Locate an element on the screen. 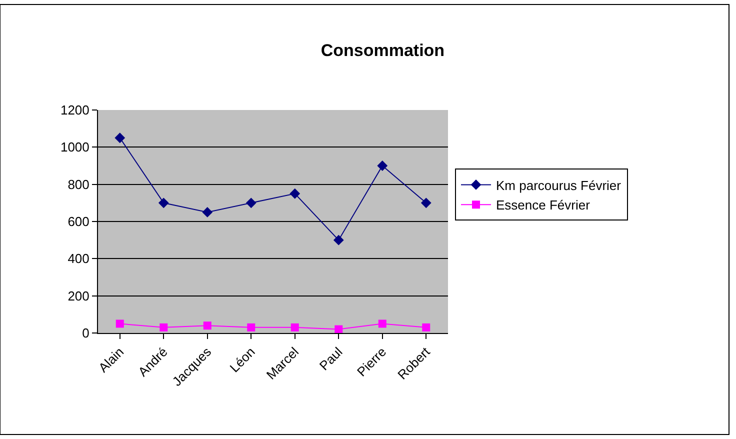 This screenshot has height=439, width=736. y-tick-label: 0 is located at coordinates (86, 333).